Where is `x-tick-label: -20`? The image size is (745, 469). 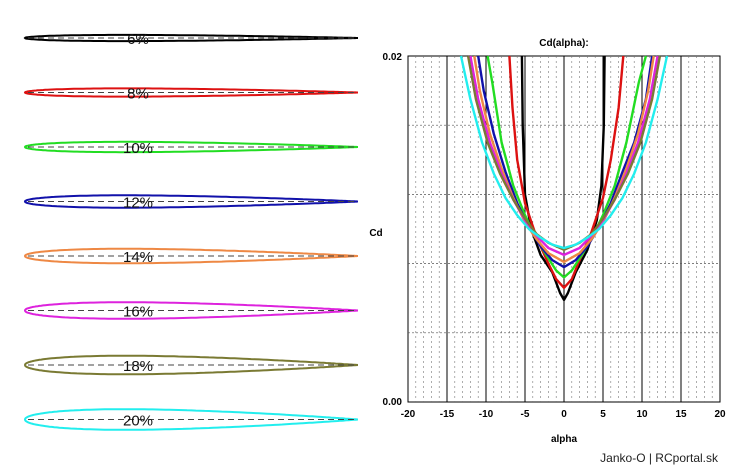
x-tick-label: -20 is located at coordinates (408, 414).